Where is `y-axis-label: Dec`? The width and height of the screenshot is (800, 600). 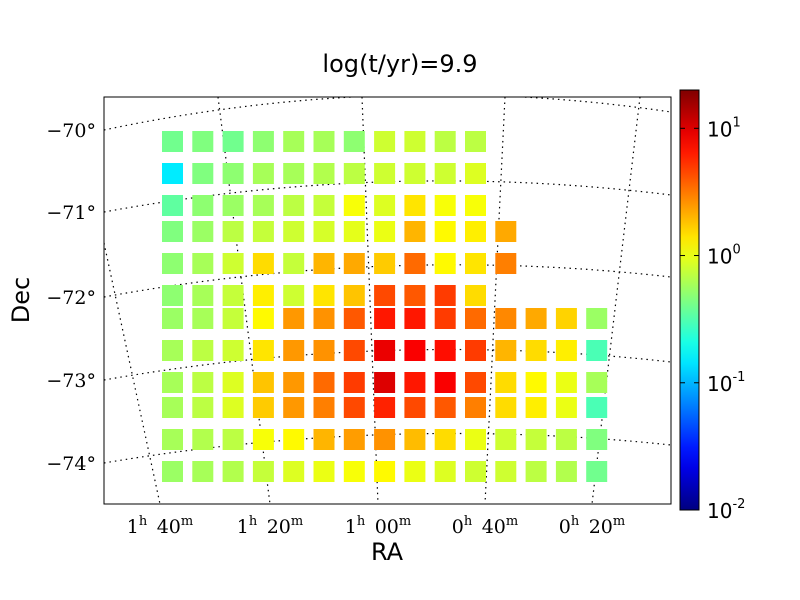 y-axis-label: Dec is located at coordinates (21, 300).